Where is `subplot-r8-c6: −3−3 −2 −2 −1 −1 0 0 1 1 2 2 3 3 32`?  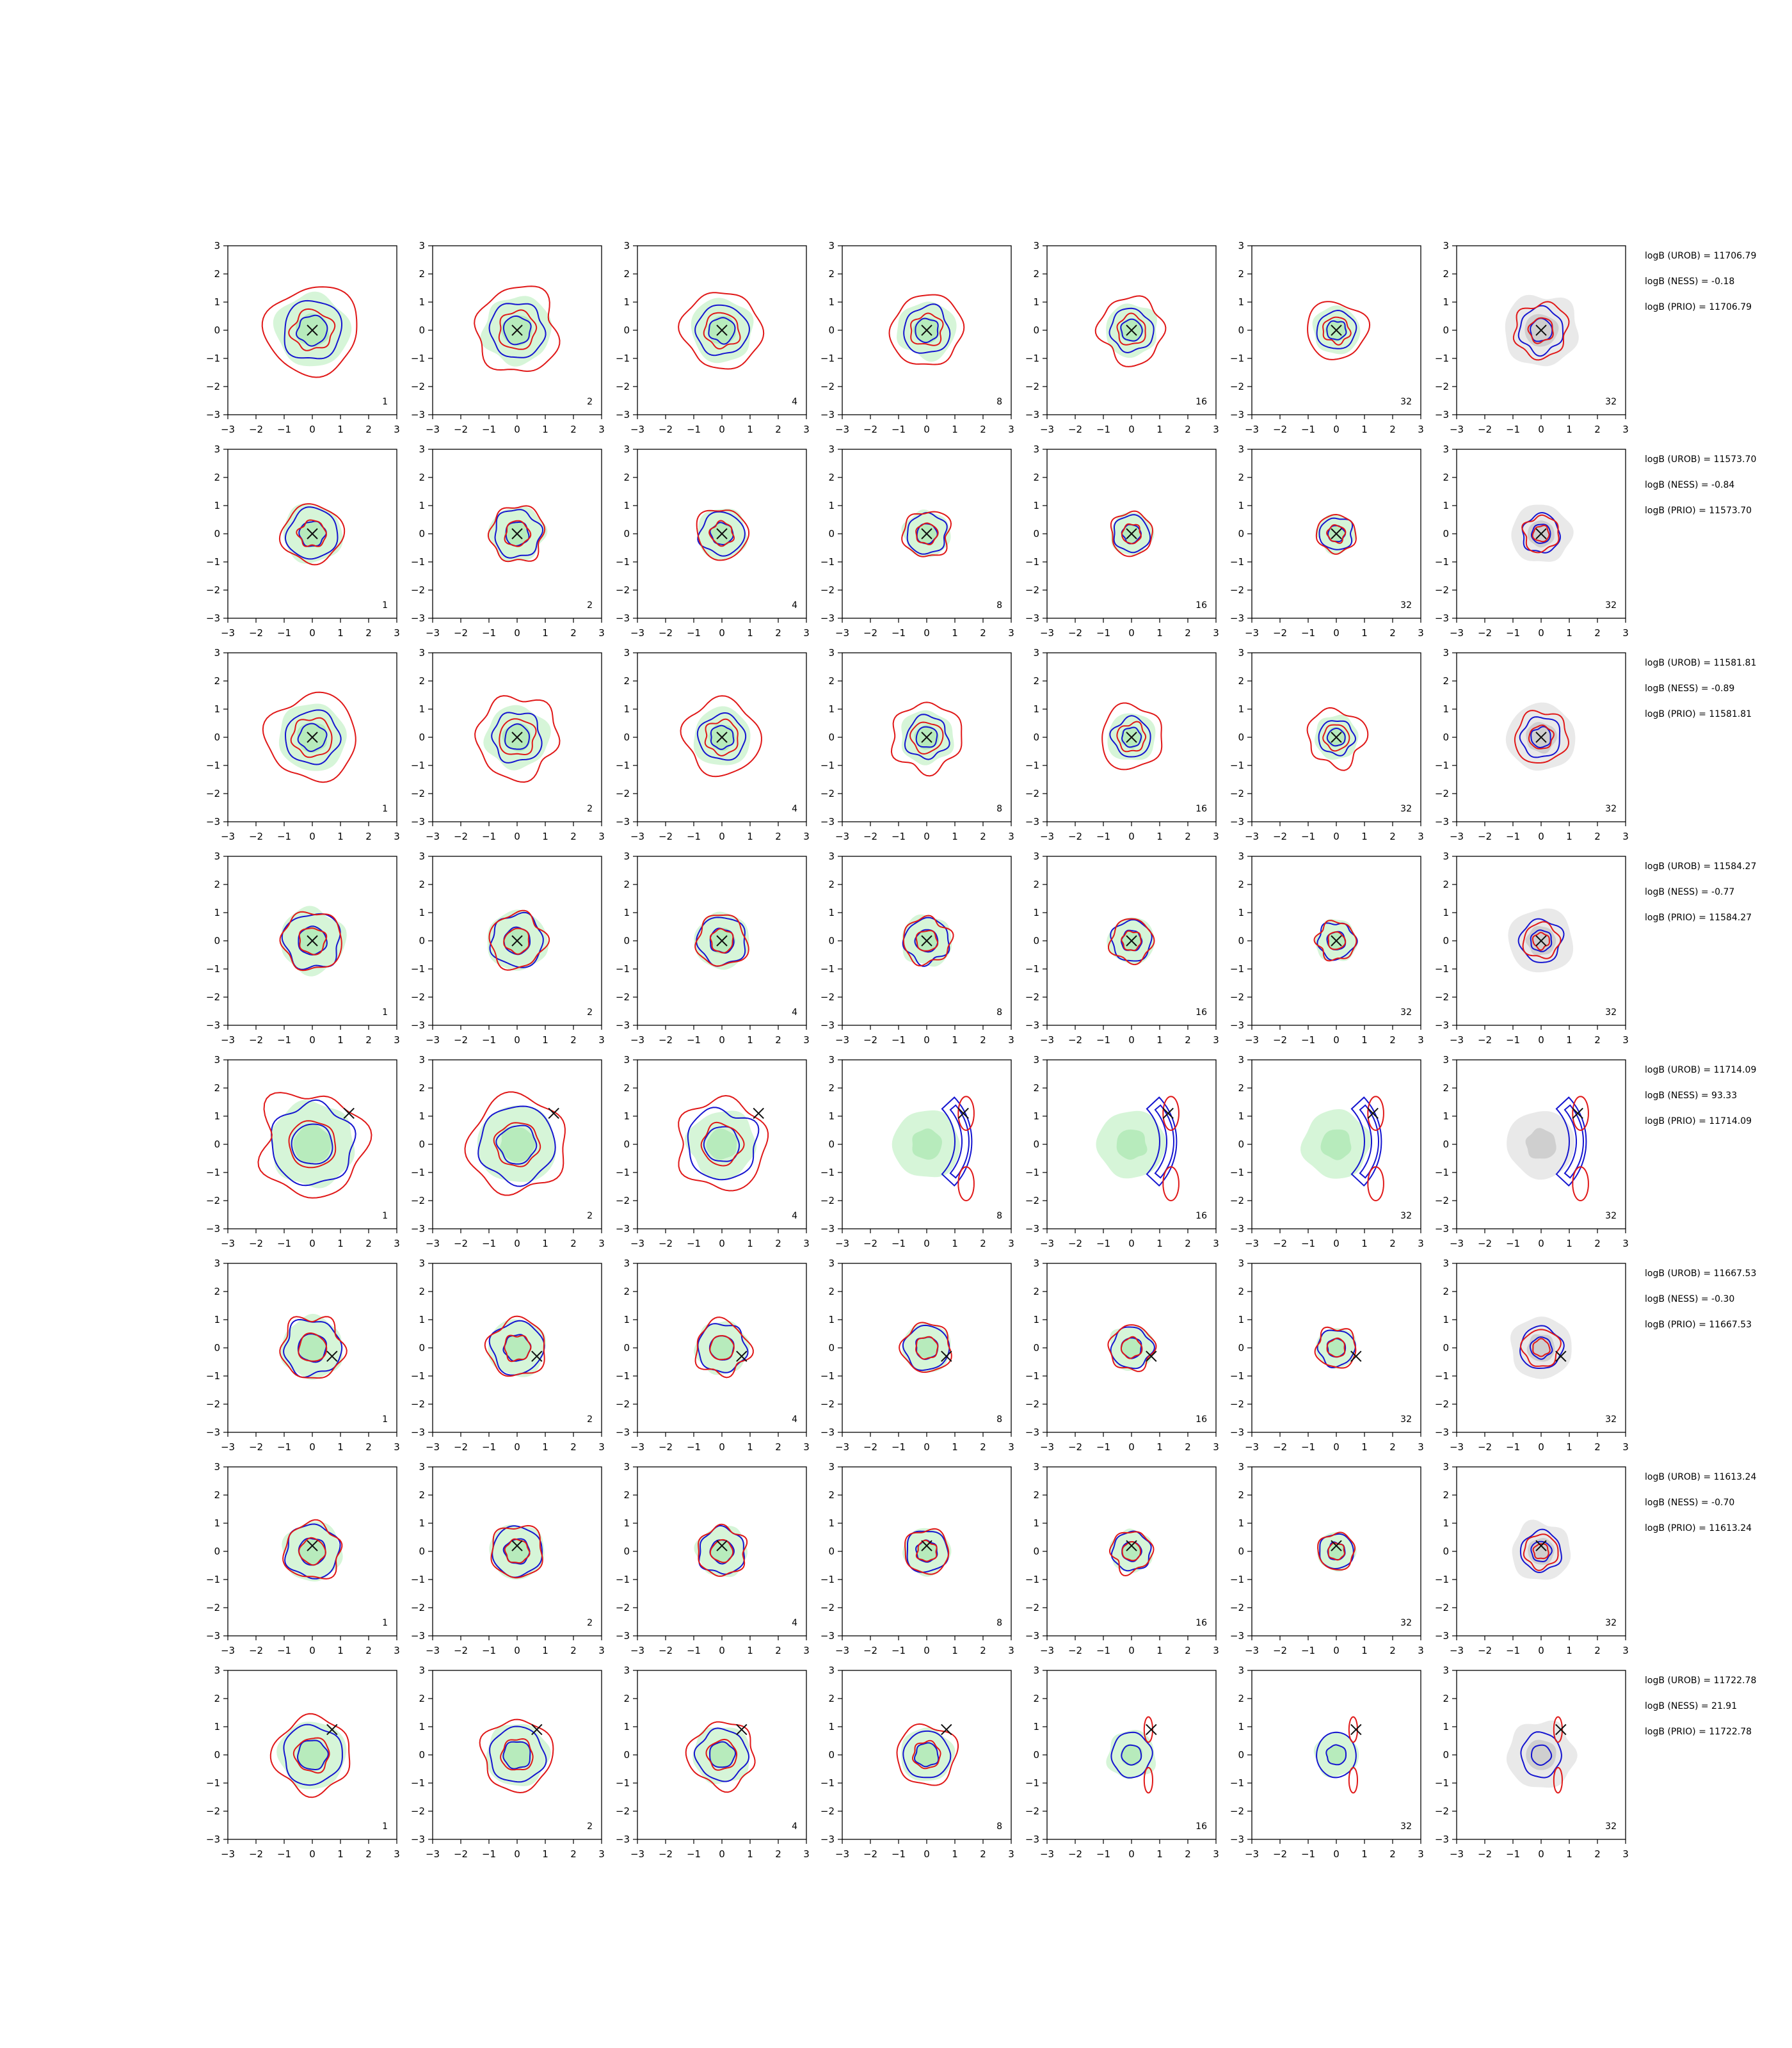 subplot-r8-c6: −3−3 −2 −2 −1 −1 0 0 1 1 2 2 3 3 32 is located at coordinates (1327, 1762).